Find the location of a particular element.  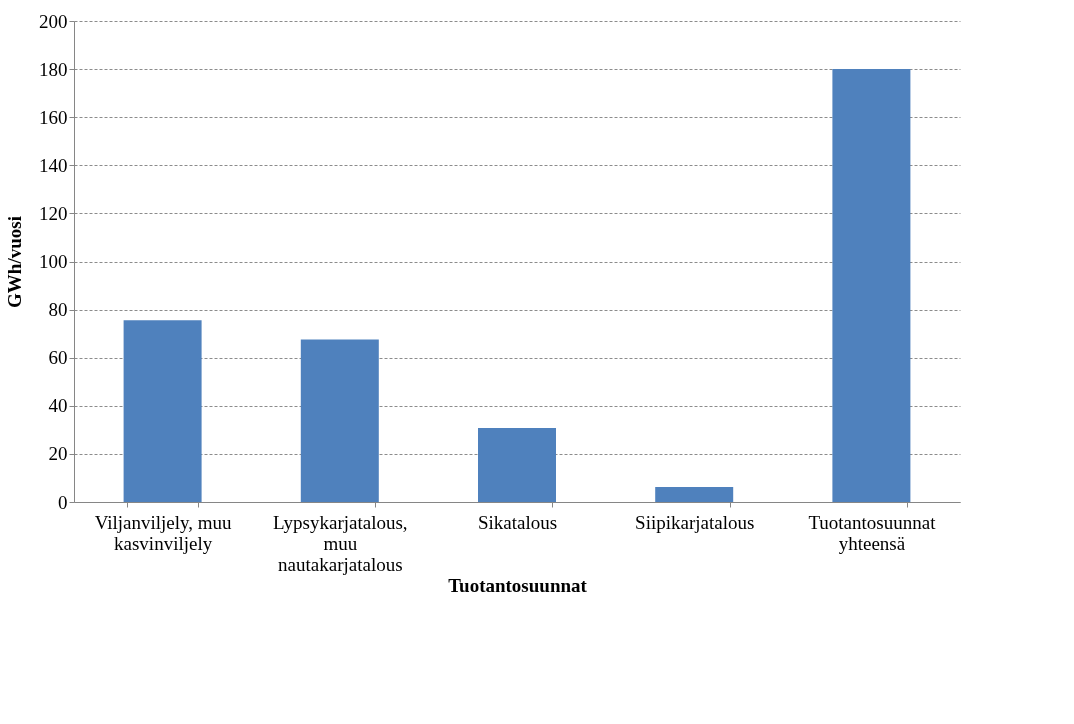

x-tick-label: Sikatalous is located at coordinates (517, 522).